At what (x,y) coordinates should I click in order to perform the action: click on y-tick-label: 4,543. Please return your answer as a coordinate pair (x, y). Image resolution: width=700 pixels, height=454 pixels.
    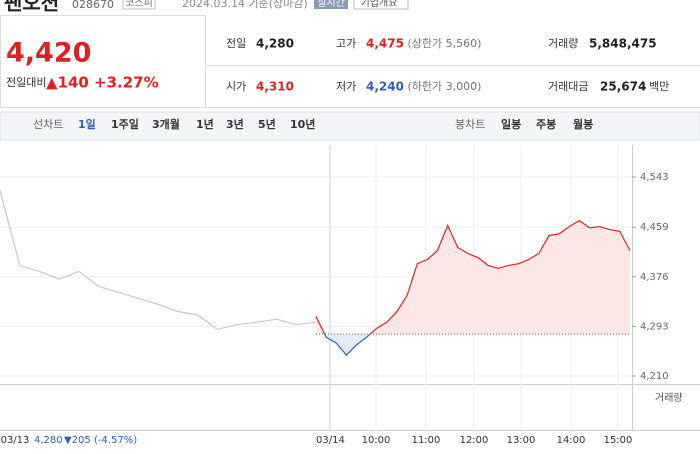
    Looking at the image, I should click on (654, 177).